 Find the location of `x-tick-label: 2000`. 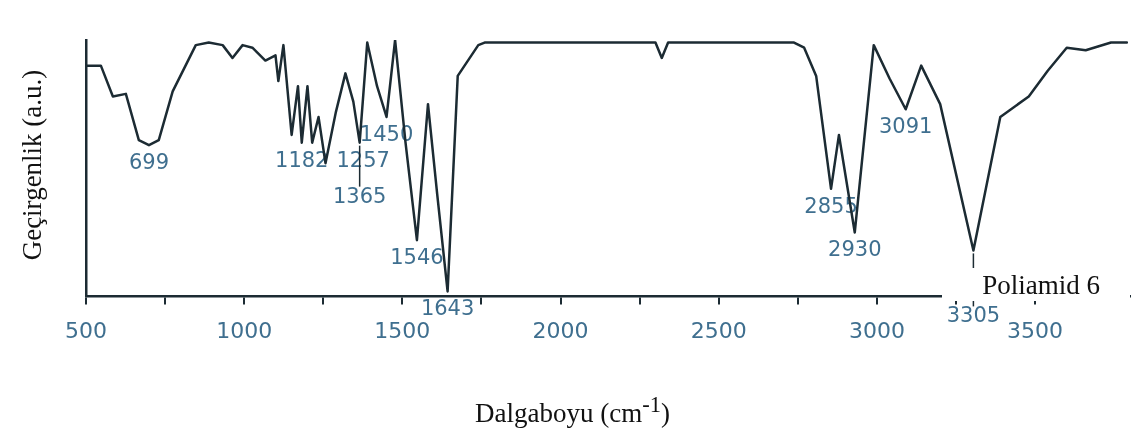

x-tick-label: 2000 is located at coordinates (560, 330).